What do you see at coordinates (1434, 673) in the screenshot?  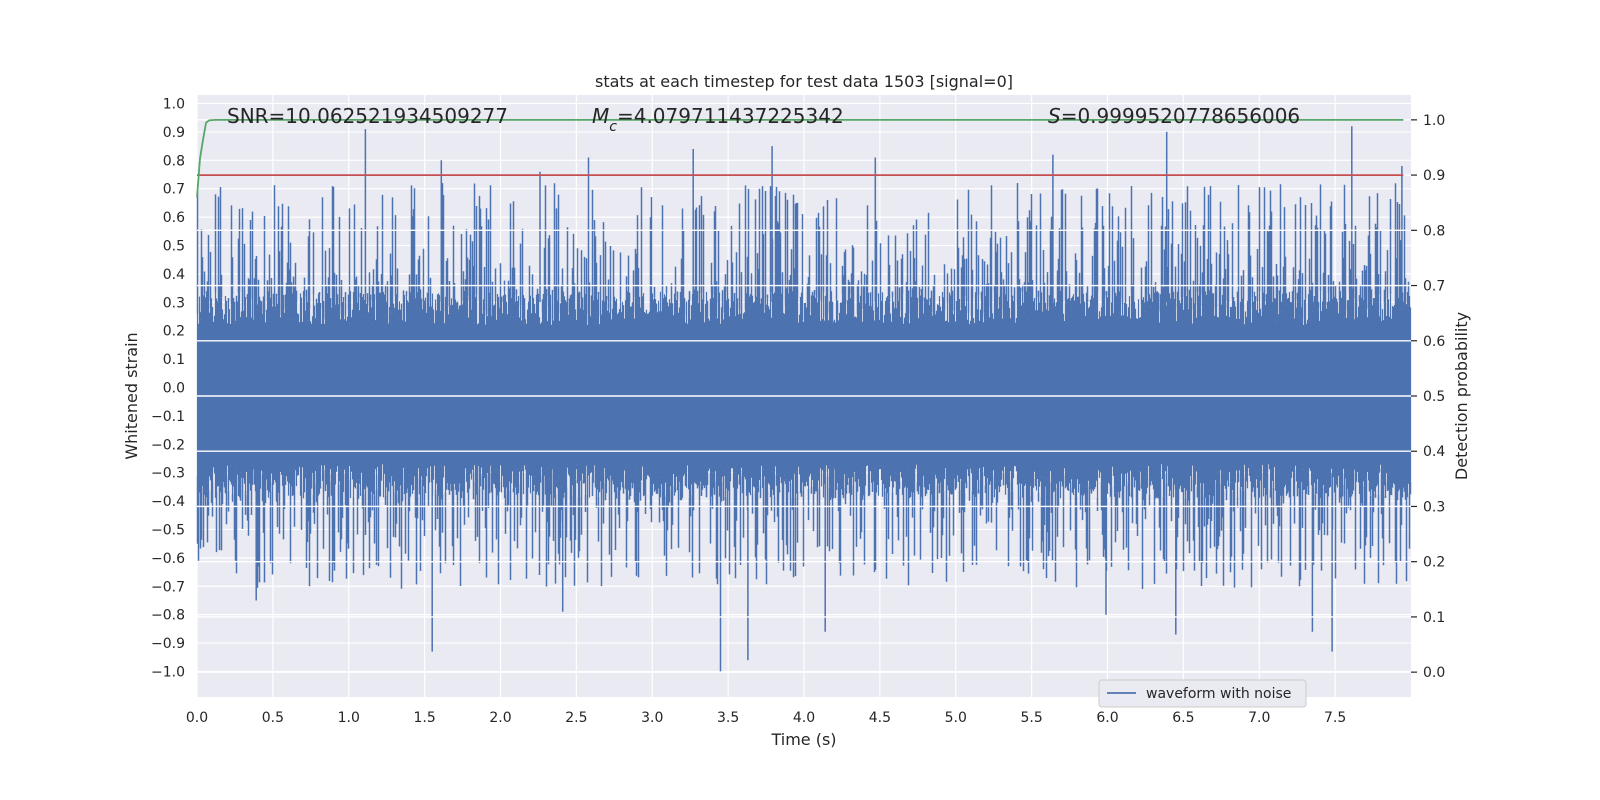 I see `y2-tick-label: 0.0` at bounding box center [1434, 673].